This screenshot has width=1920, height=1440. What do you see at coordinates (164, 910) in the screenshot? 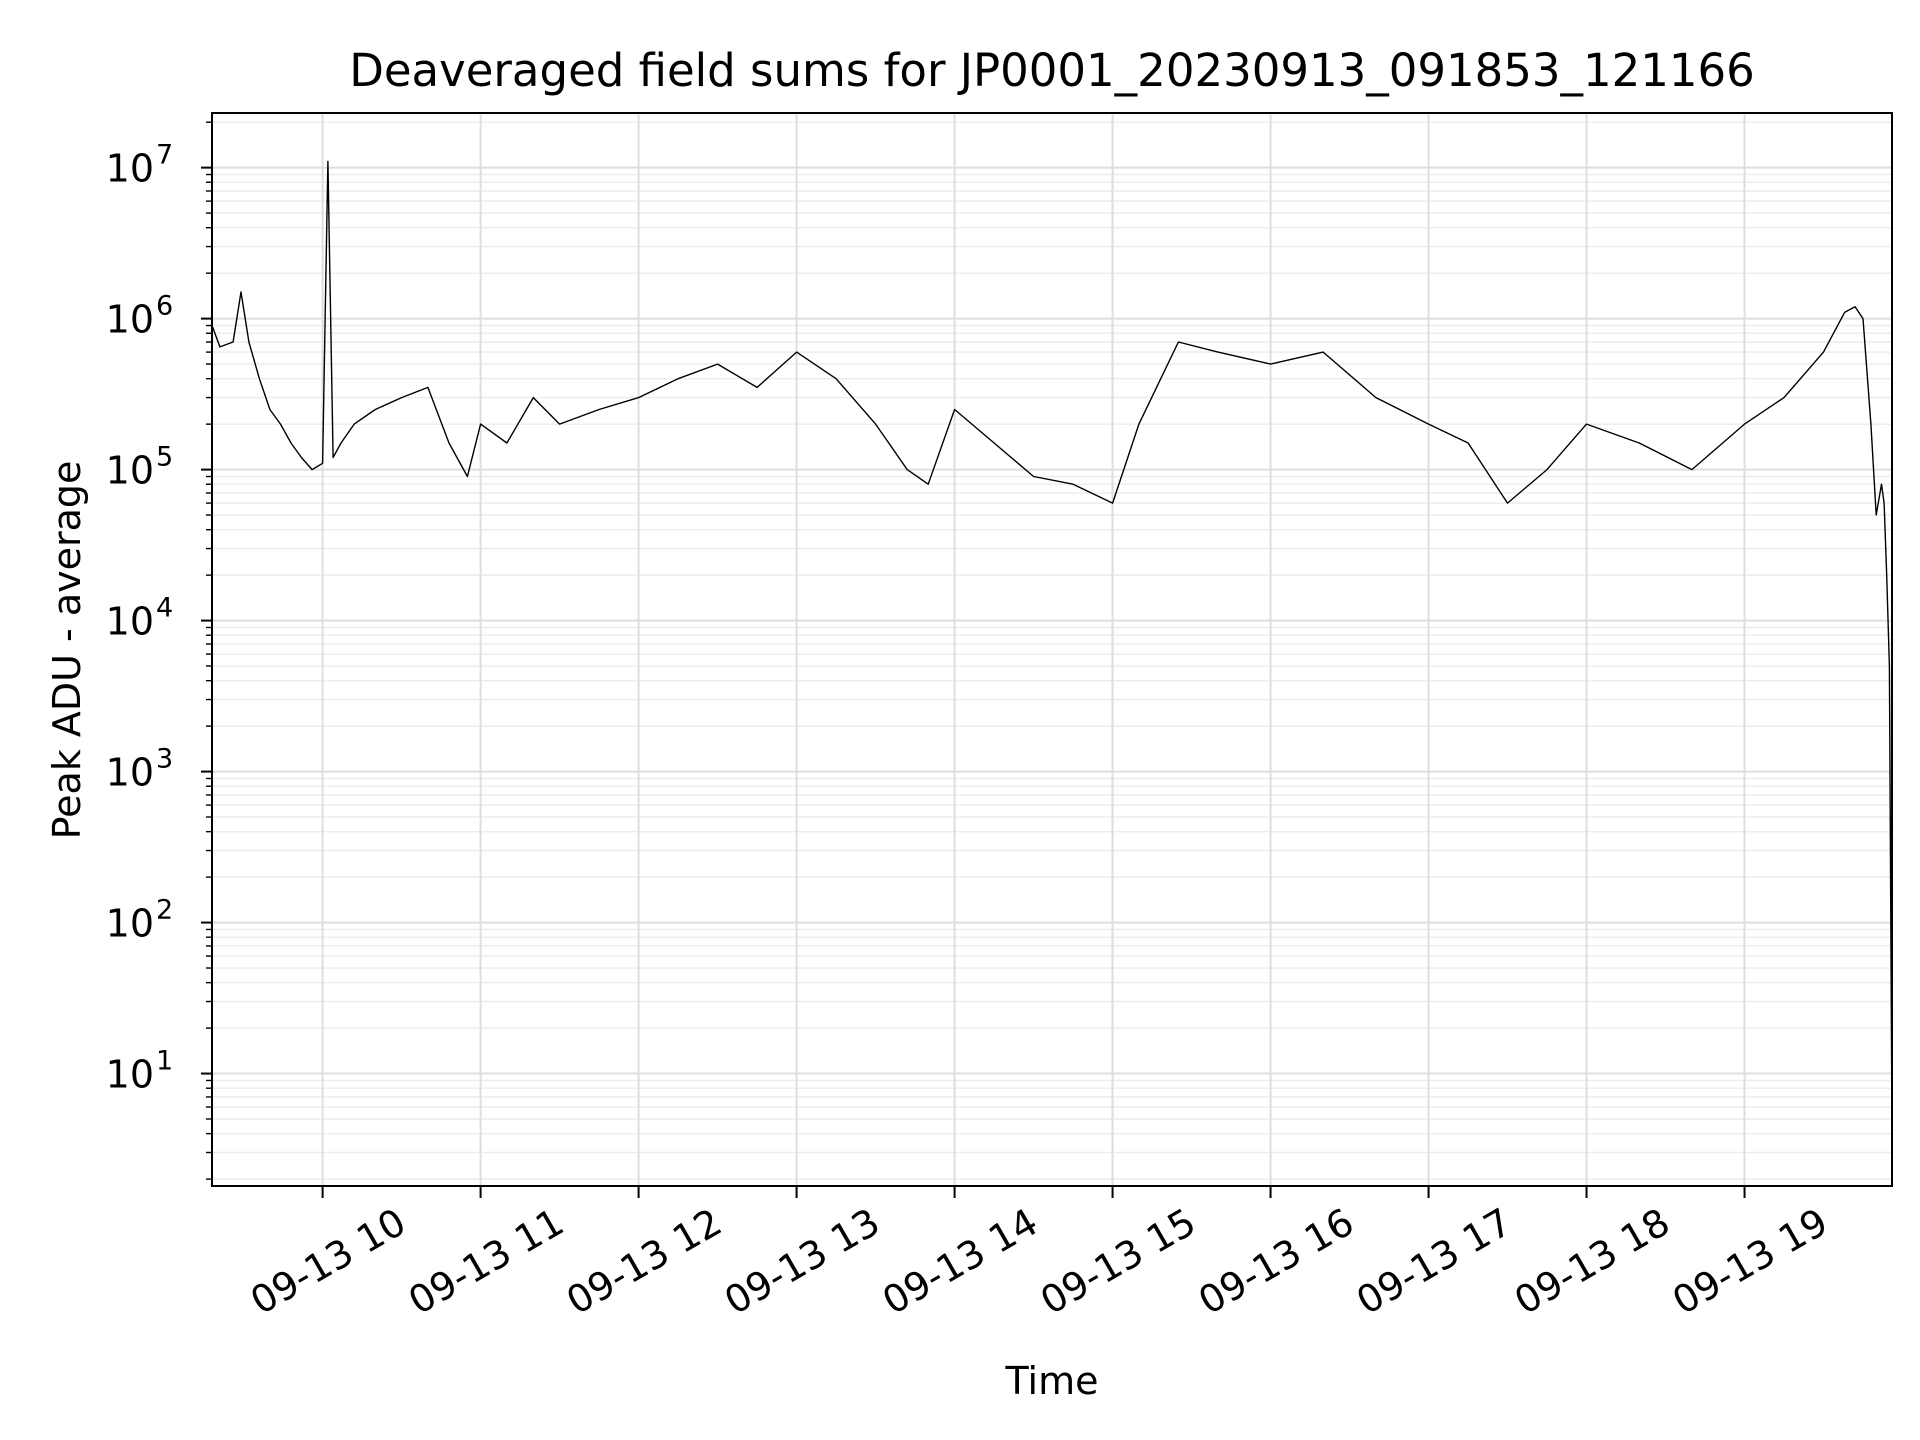
I see `y-tick-exponent: 2` at bounding box center [164, 910].